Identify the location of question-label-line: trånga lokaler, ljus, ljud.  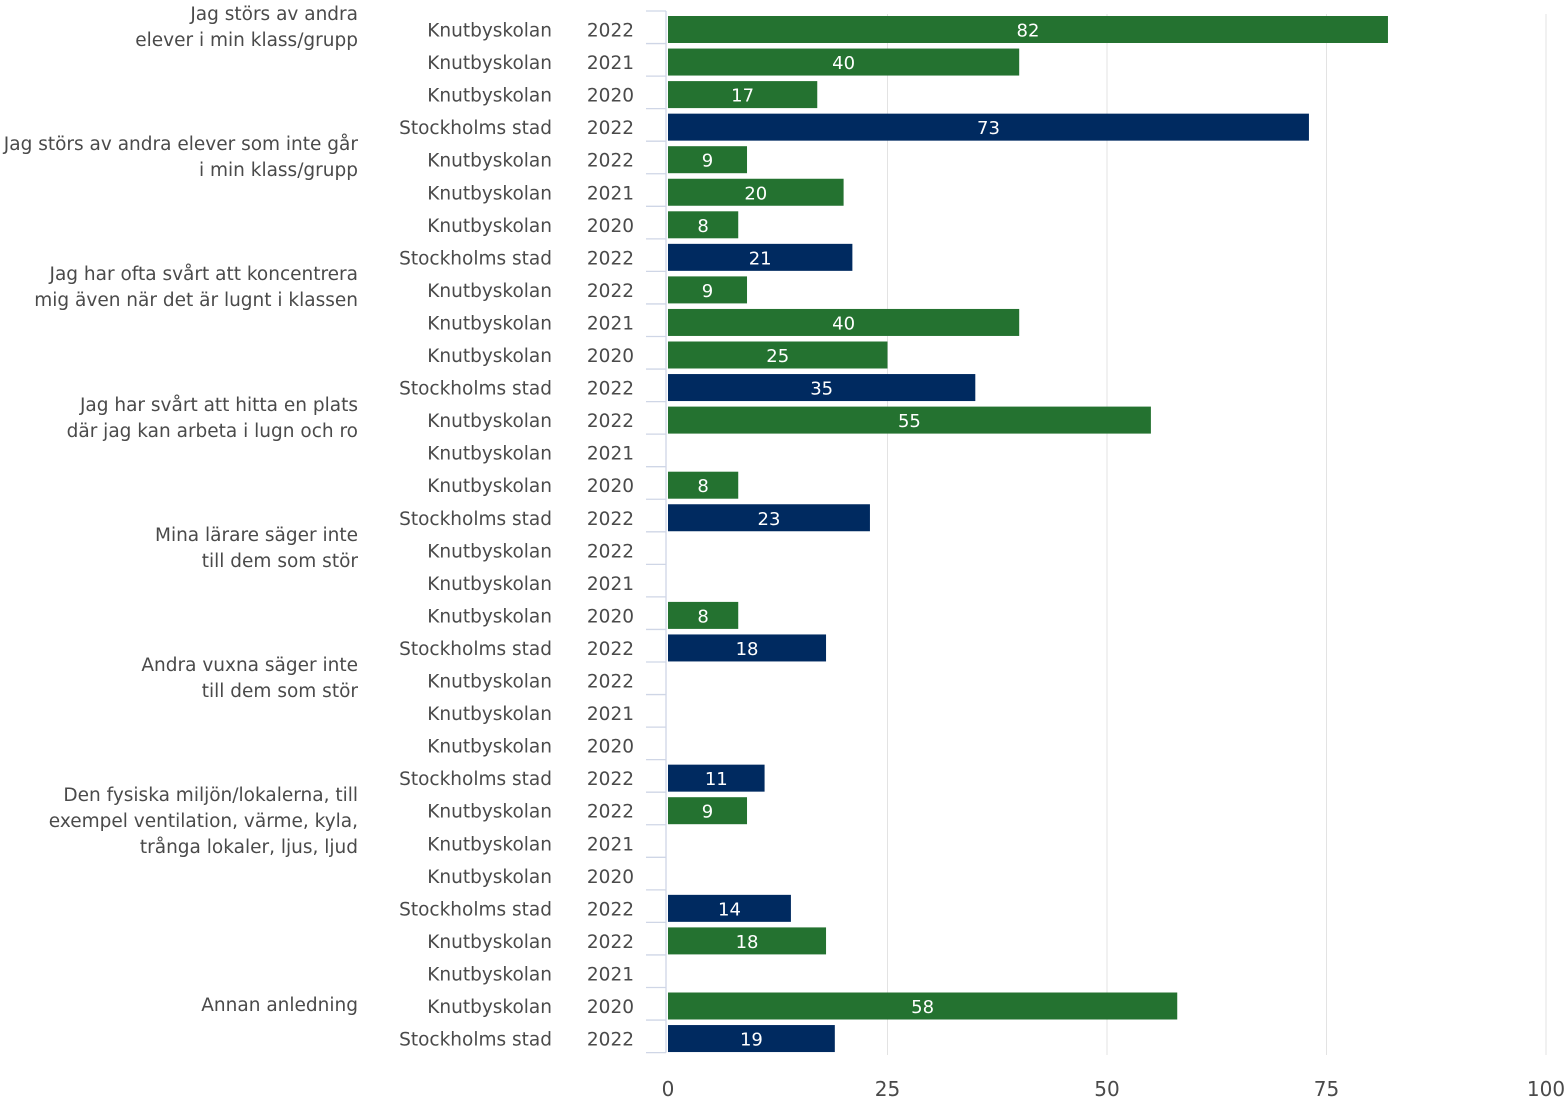
(248, 848).